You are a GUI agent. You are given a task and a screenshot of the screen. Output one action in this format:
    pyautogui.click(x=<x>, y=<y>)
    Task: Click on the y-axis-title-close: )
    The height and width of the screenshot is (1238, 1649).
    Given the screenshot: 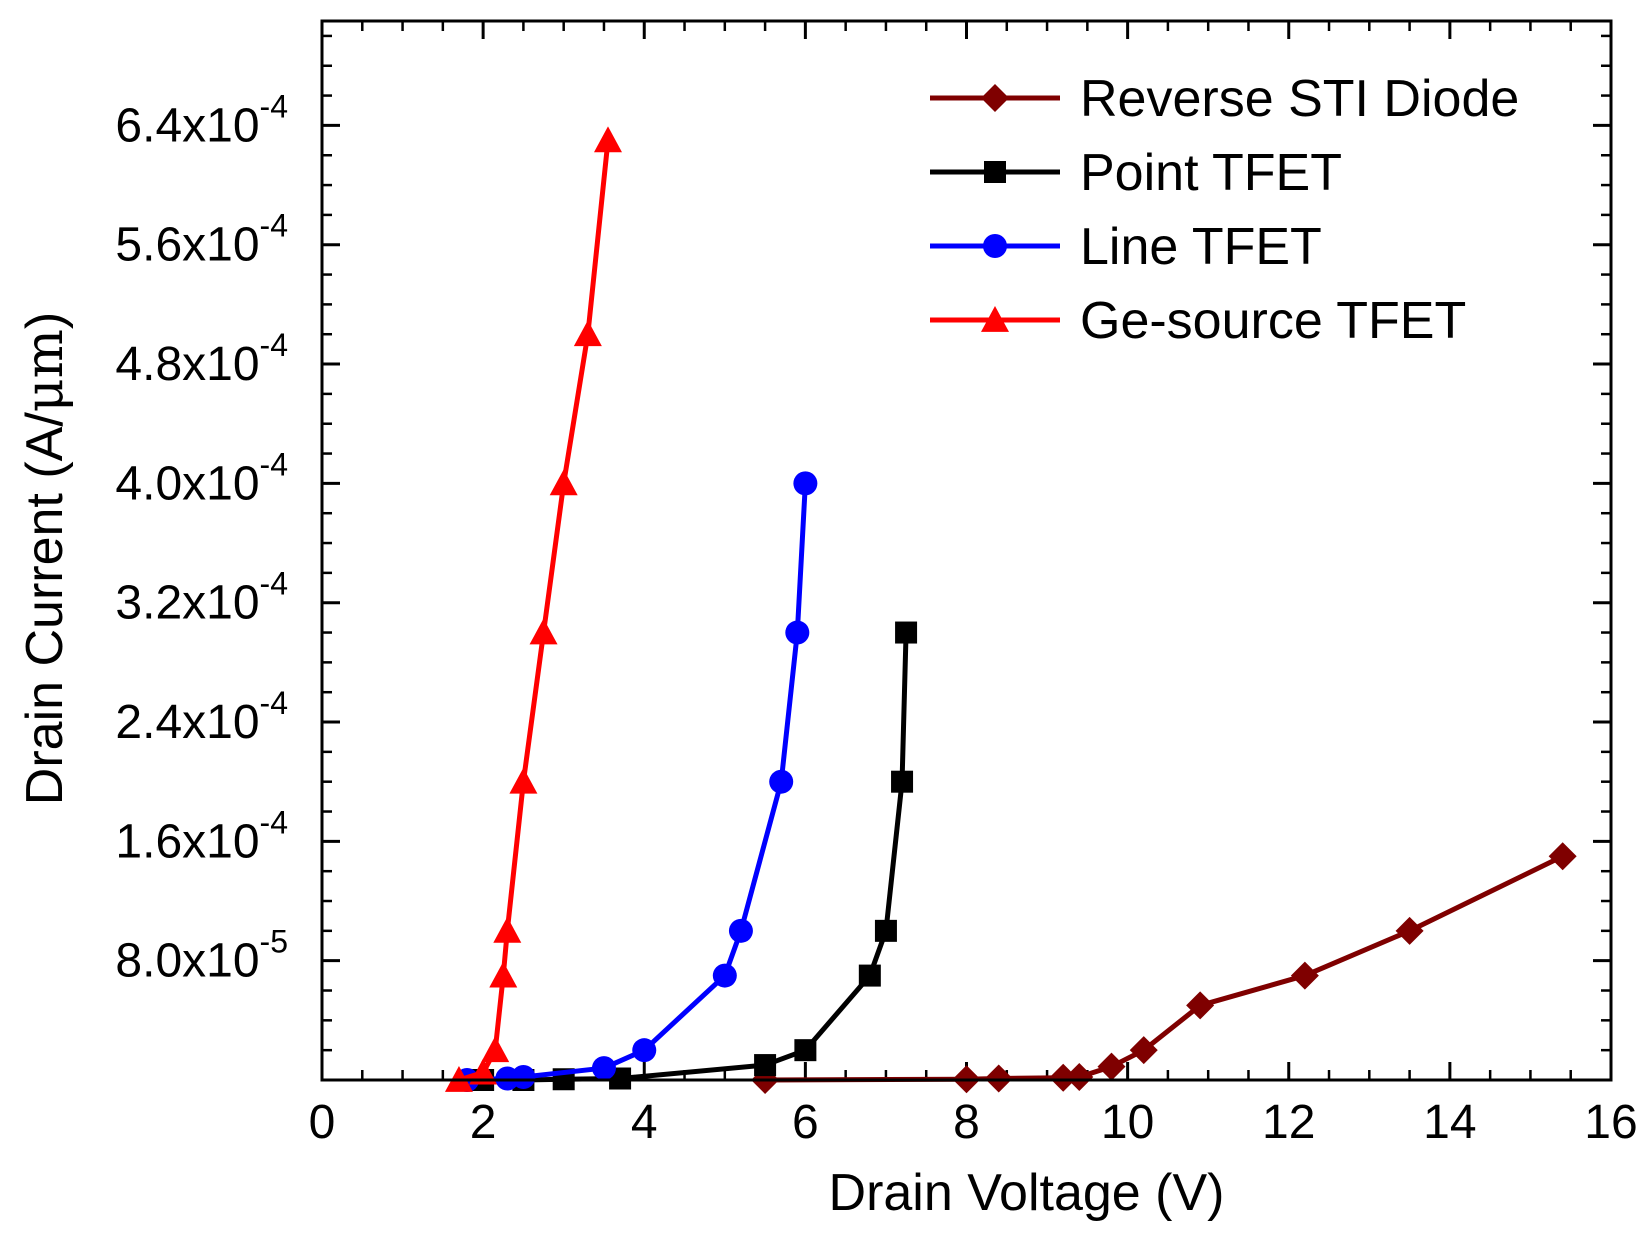 What is the action you would take?
    pyautogui.click(x=45, y=320)
    